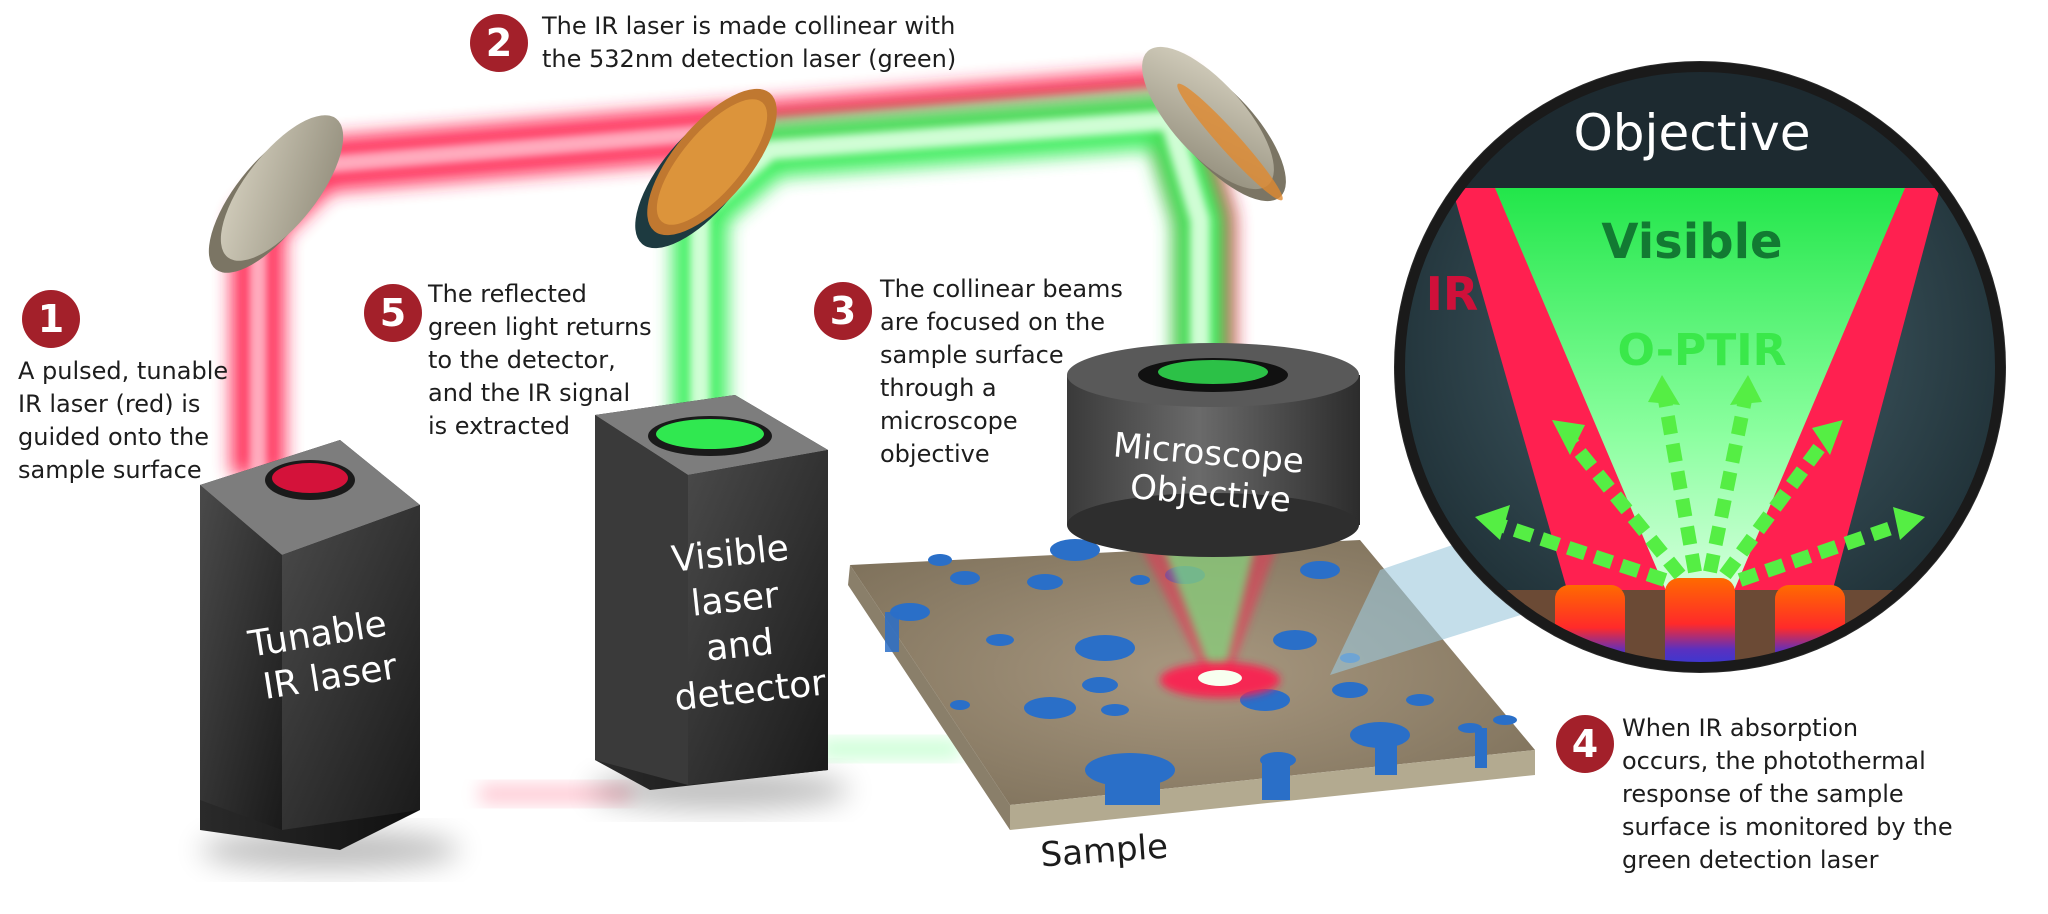  Describe the element at coordinates (1763, 794) in the screenshot. I see `step-4-line-3: response of the sample` at that location.